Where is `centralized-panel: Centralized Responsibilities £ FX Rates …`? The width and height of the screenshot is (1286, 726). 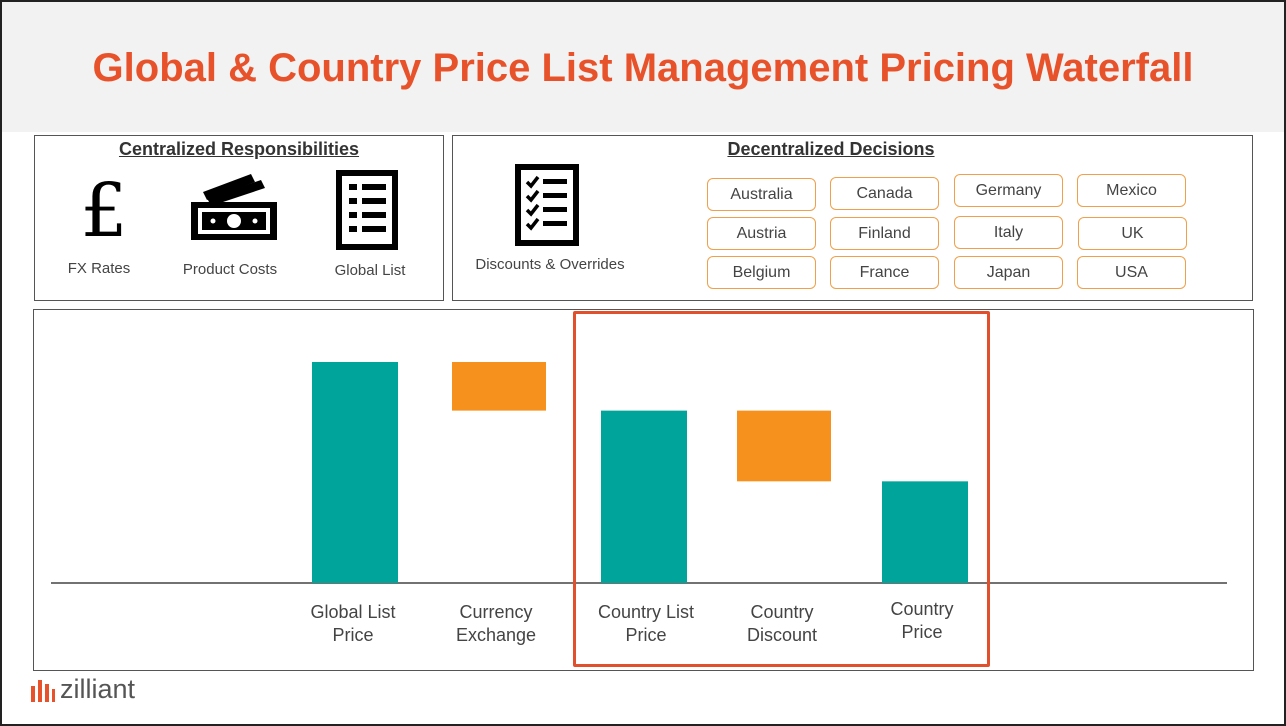 centralized-panel: Centralized Responsibilities £ FX Rates … is located at coordinates (239, 218).